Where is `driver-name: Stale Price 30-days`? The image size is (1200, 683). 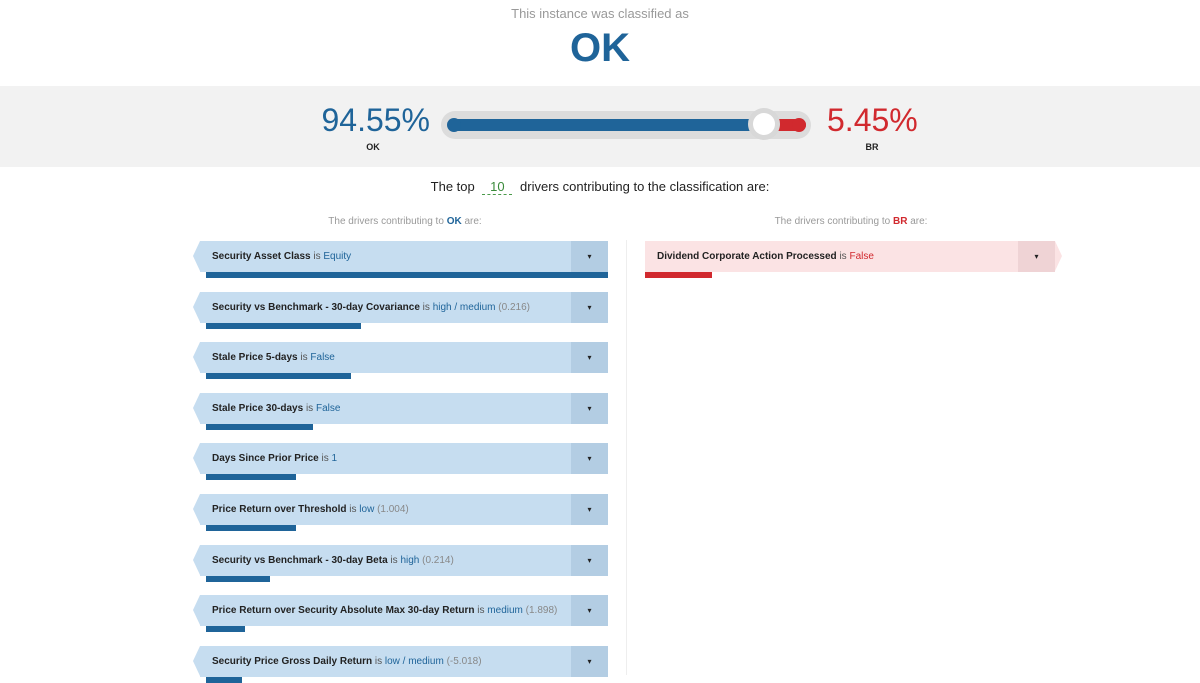
driver-name: Stale Price 30-days is located at coordinates (258, 408).